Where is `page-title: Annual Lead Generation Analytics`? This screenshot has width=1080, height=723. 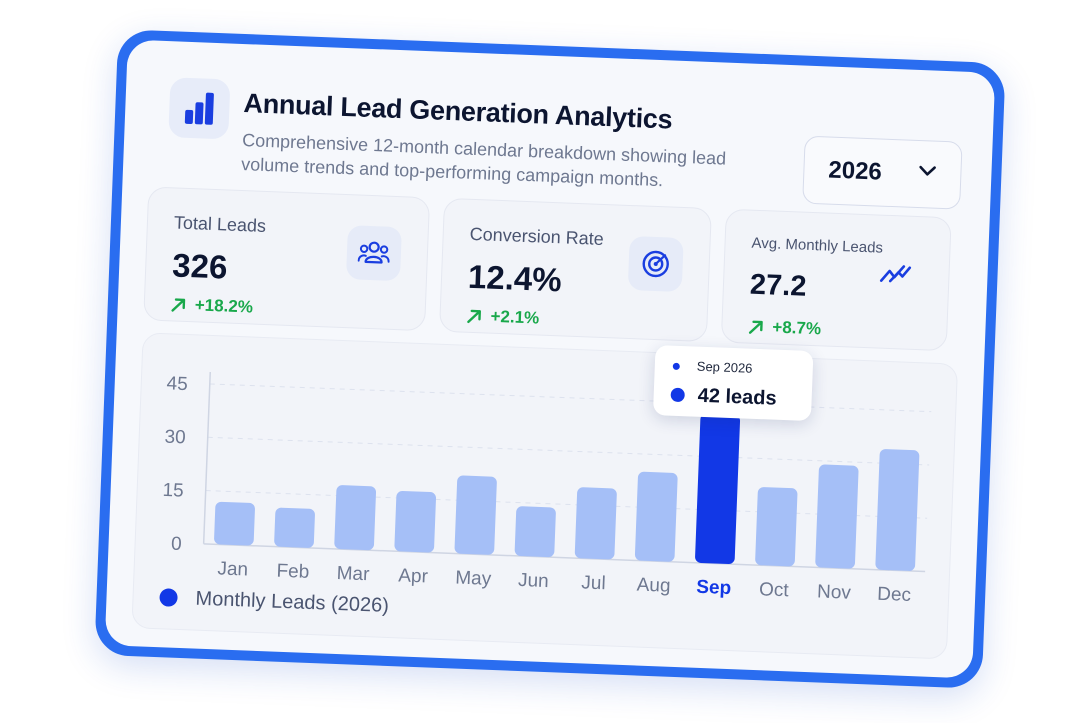 page-title: Annual Lead Generation Analytics is located at coordinates (458, 111).